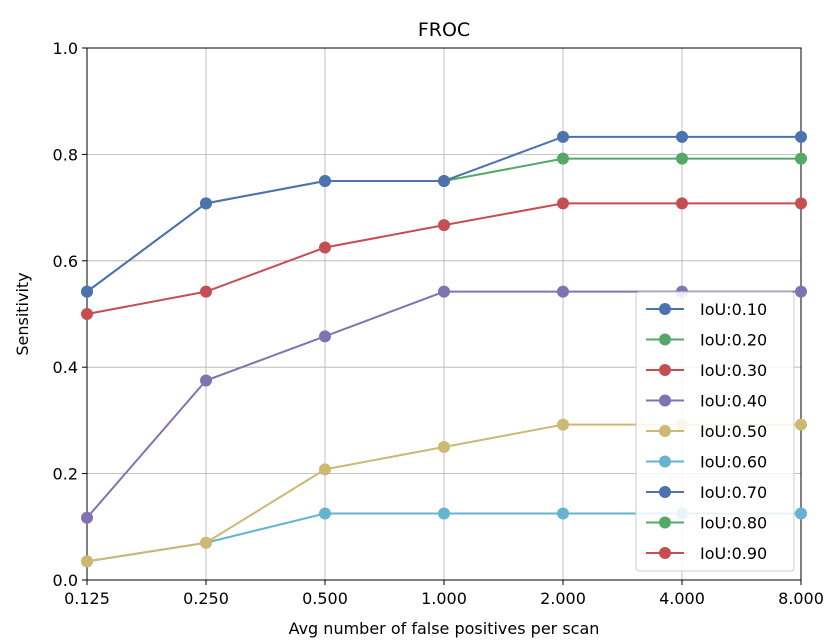 The width and height of the screenshot is (830, 642). What do you see at coordinates (444, 598) in the screenshot?
I see `x-tick-label: 1.000` at bounding box center [444, 598].